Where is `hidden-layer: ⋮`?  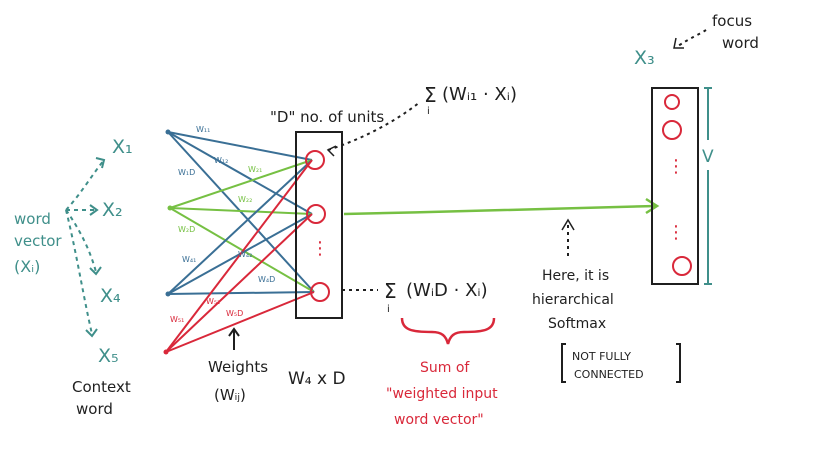 hidden-layer: ⋮ is located at coordinates (319, 225).